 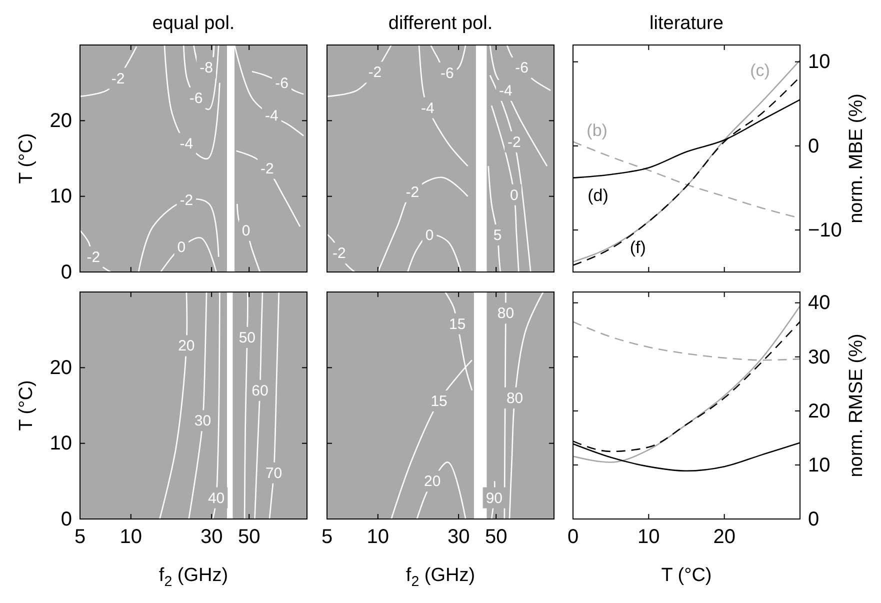 I want to click on series-label: 70, so click(x=273, y=473).